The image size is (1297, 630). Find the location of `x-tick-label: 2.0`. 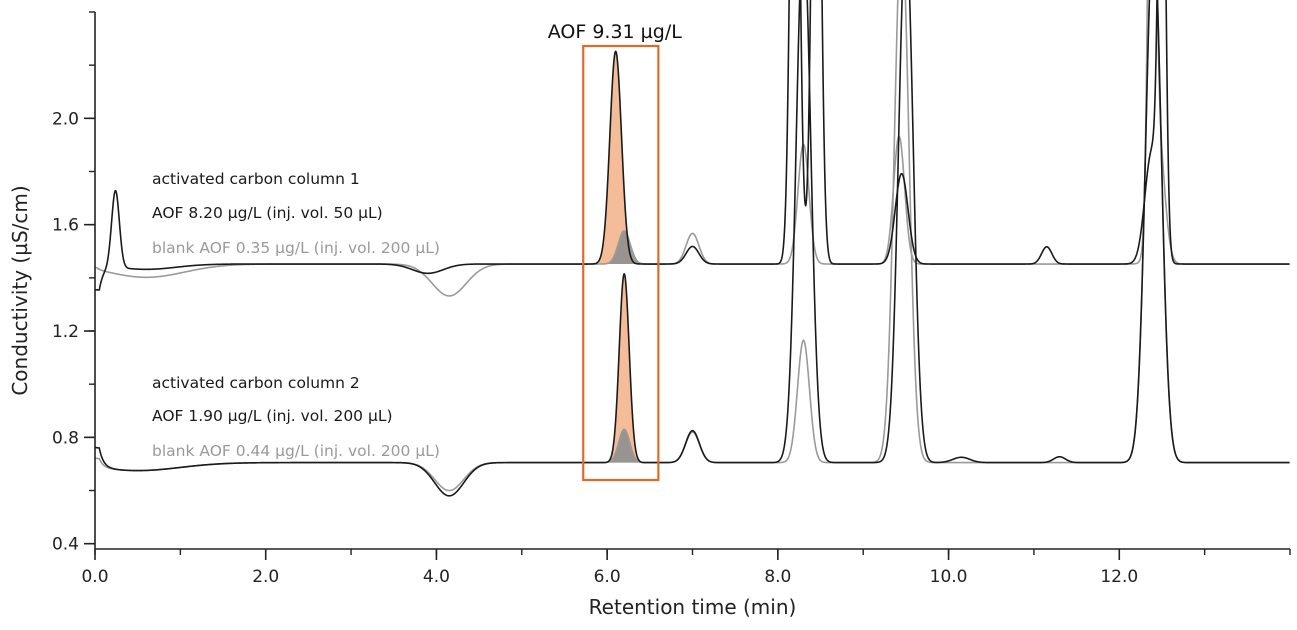

x-tick-label: 2.0 is located at coordinates (265, 577).